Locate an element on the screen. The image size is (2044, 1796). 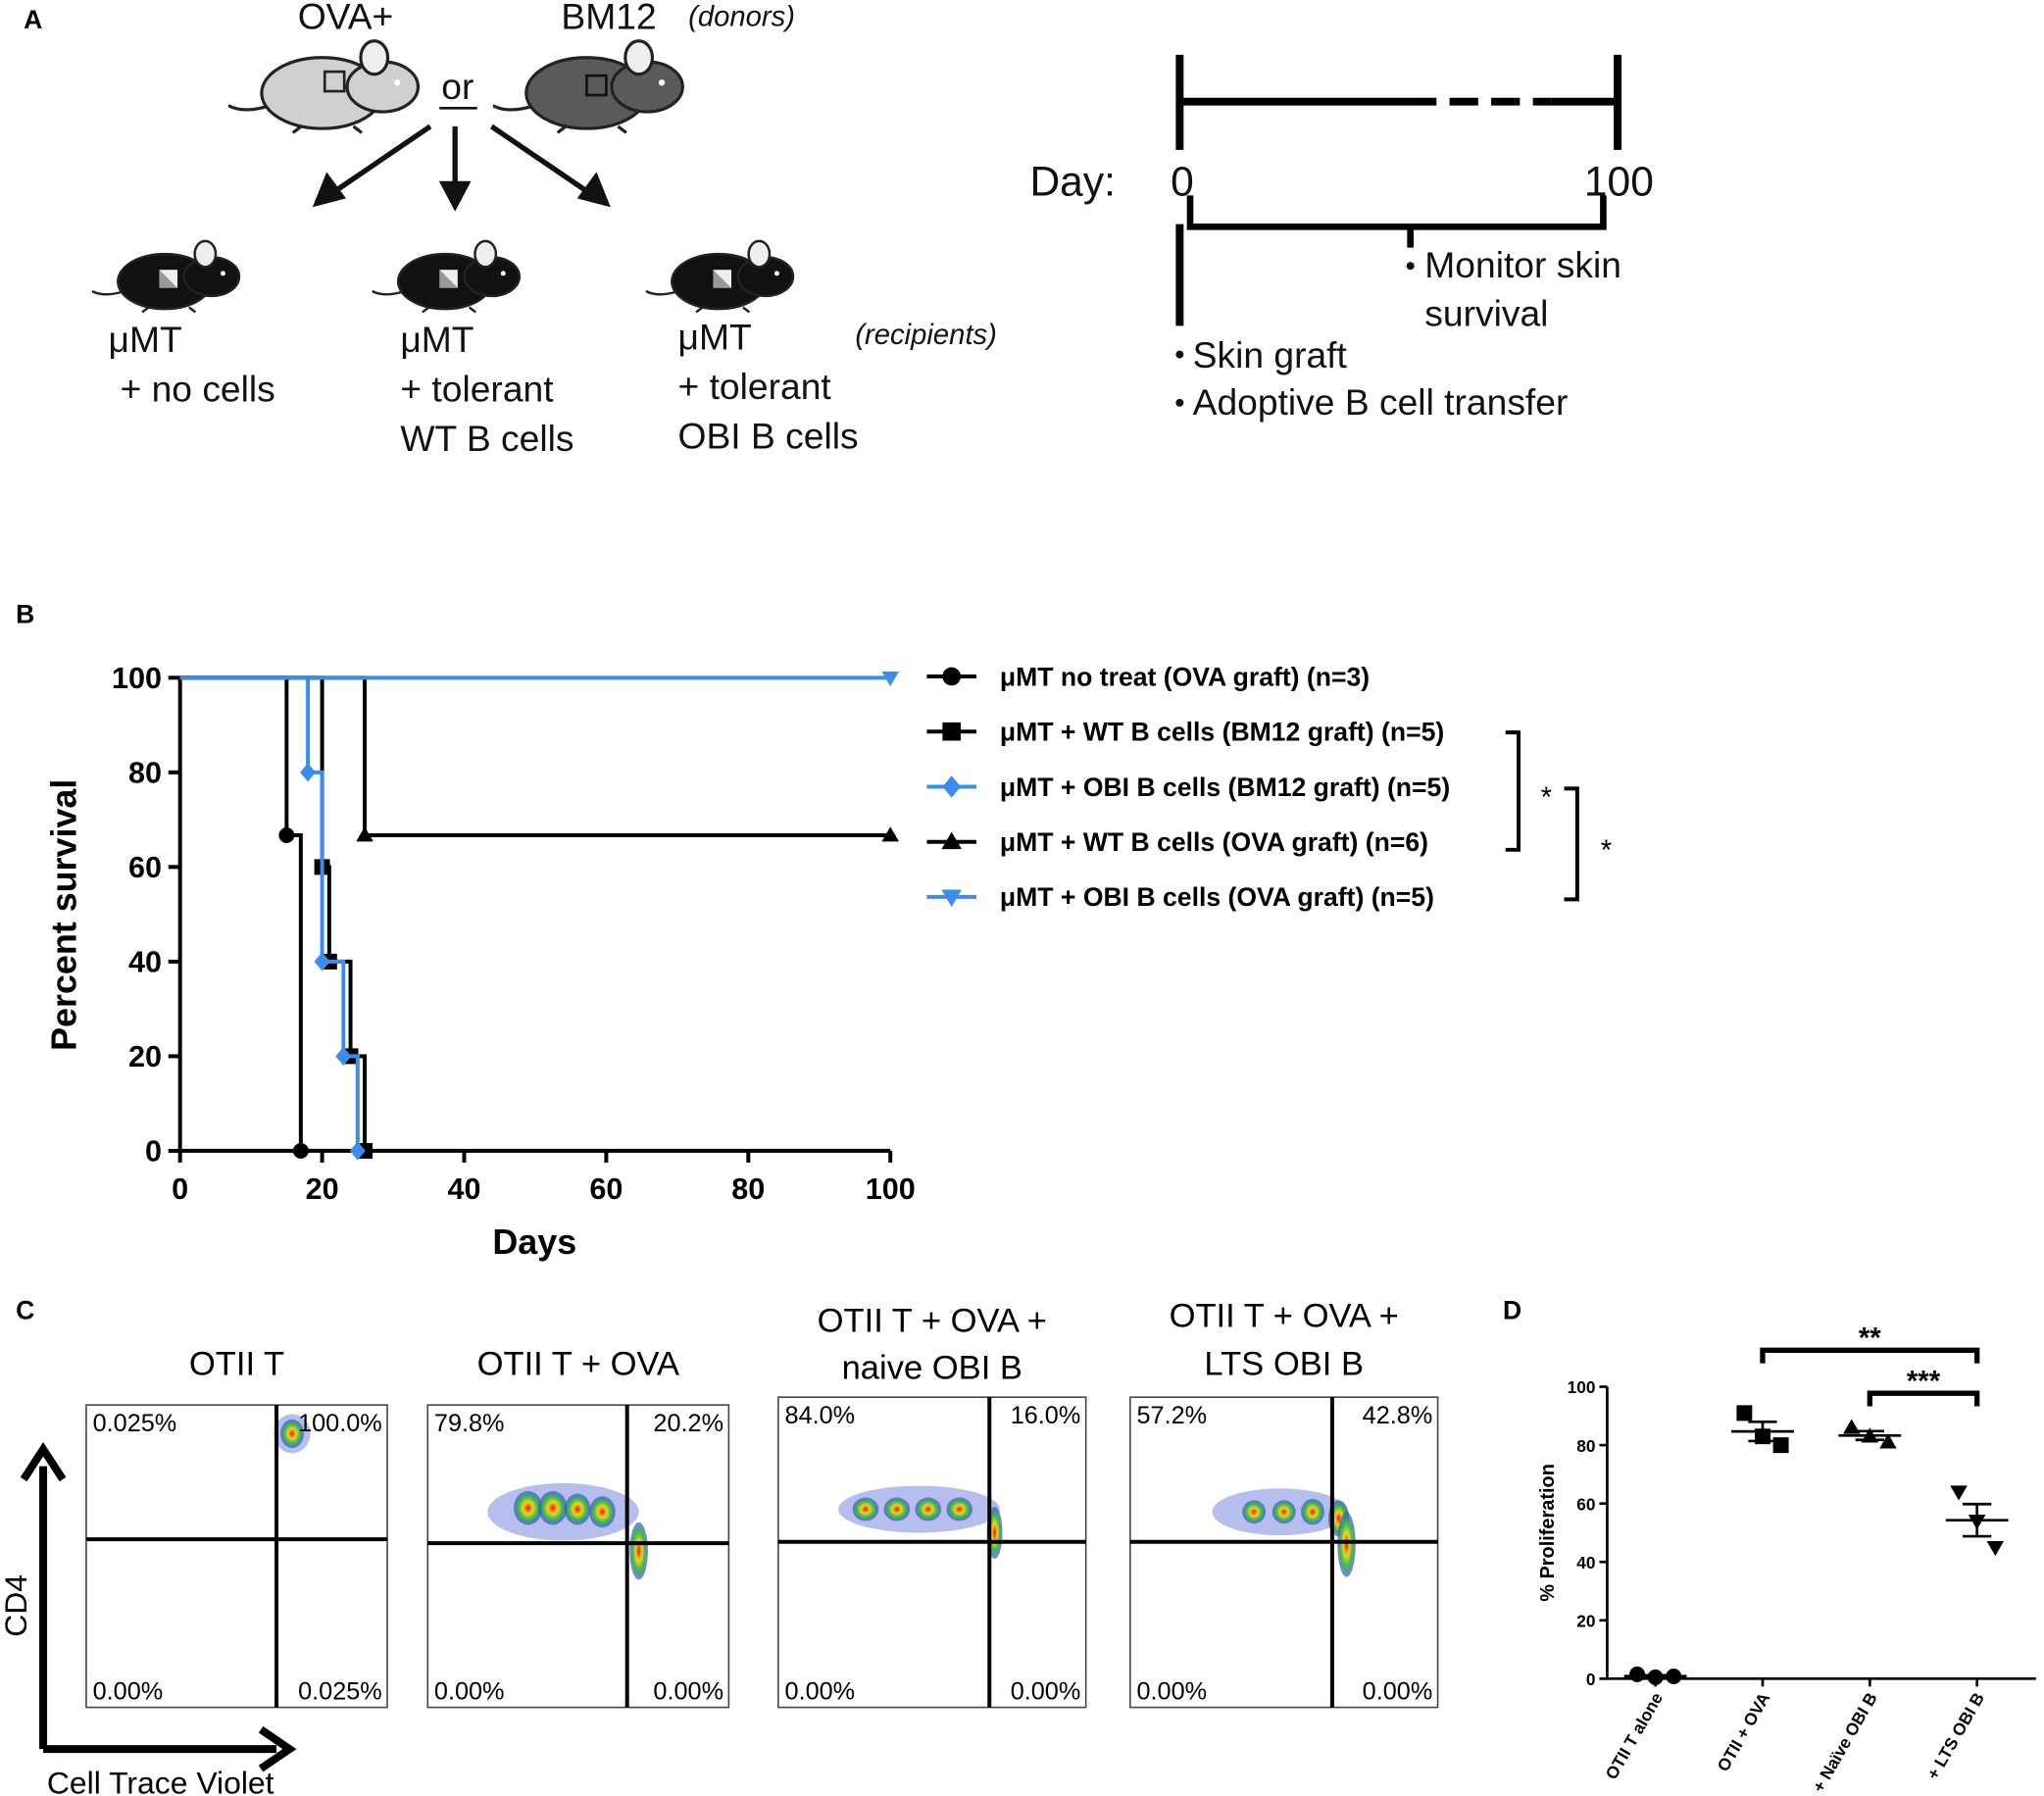
significance-label: *** is located at coordinates (1924, 1382).